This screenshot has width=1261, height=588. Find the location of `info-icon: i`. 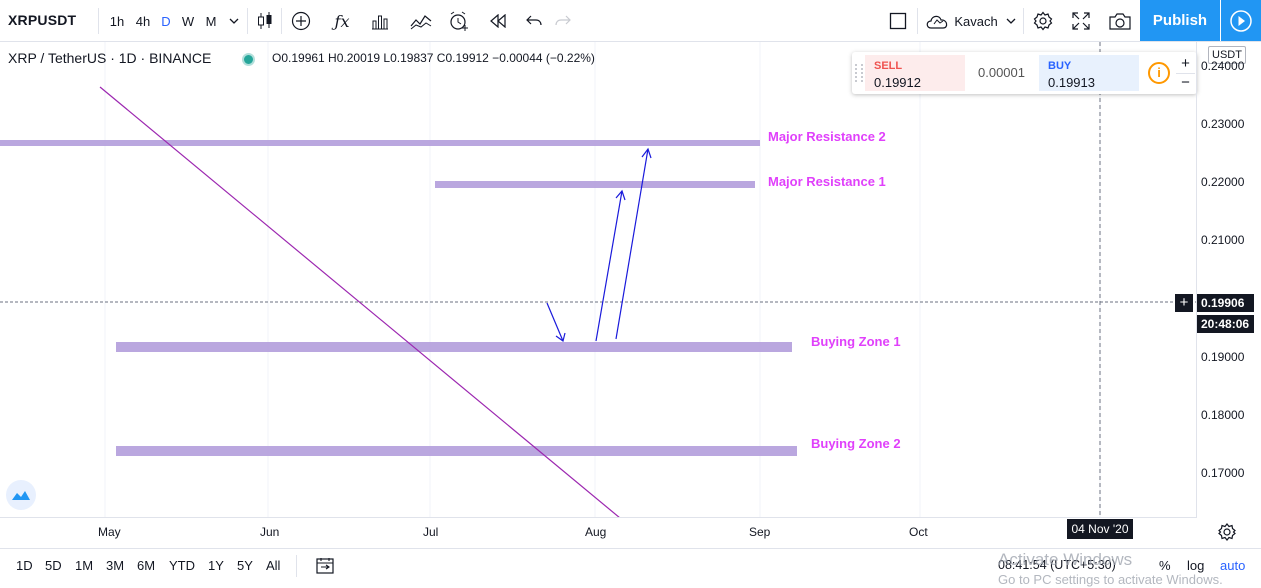

info-icon: i is located at coordinates (1159, 73).